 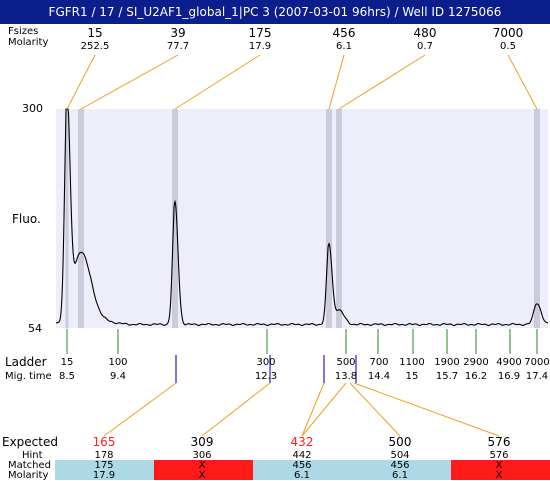 I want to click on peak-size-label: 39, so click(x=178, y=33).